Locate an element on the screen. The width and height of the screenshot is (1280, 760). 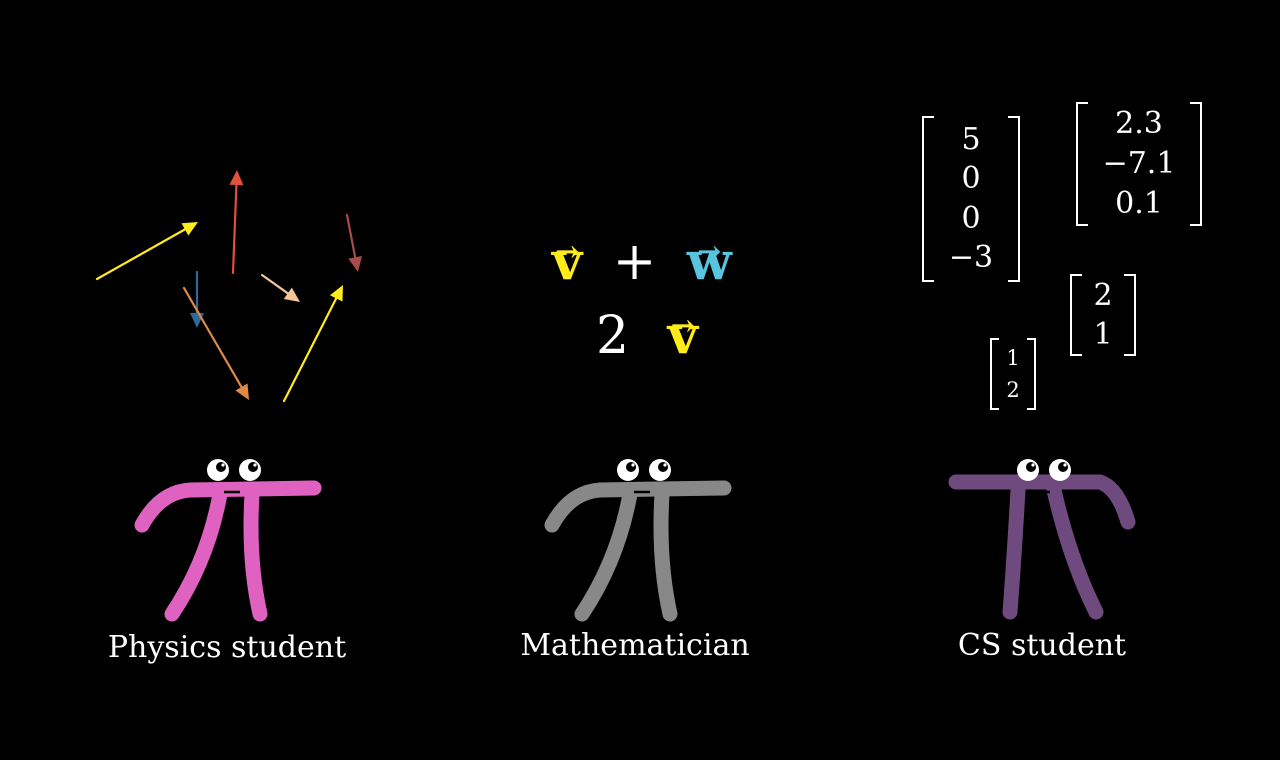
caption-cs-student: CS student is located at coordinates (1042, 645).